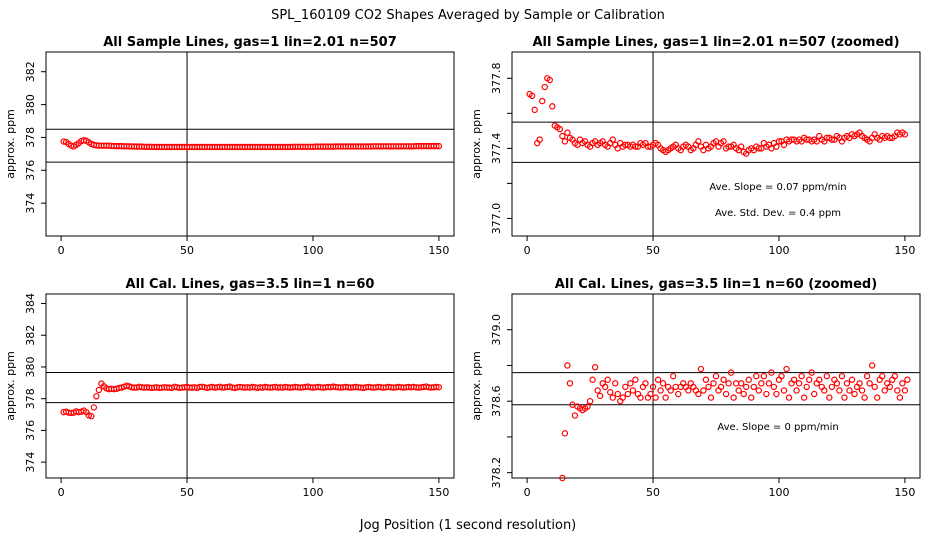 The image size is (936, 545). Describe the element at coordinates (777, 427) in the screenshot. I see `annotation: Ave. Slope = 0 ppm/min` at that location.